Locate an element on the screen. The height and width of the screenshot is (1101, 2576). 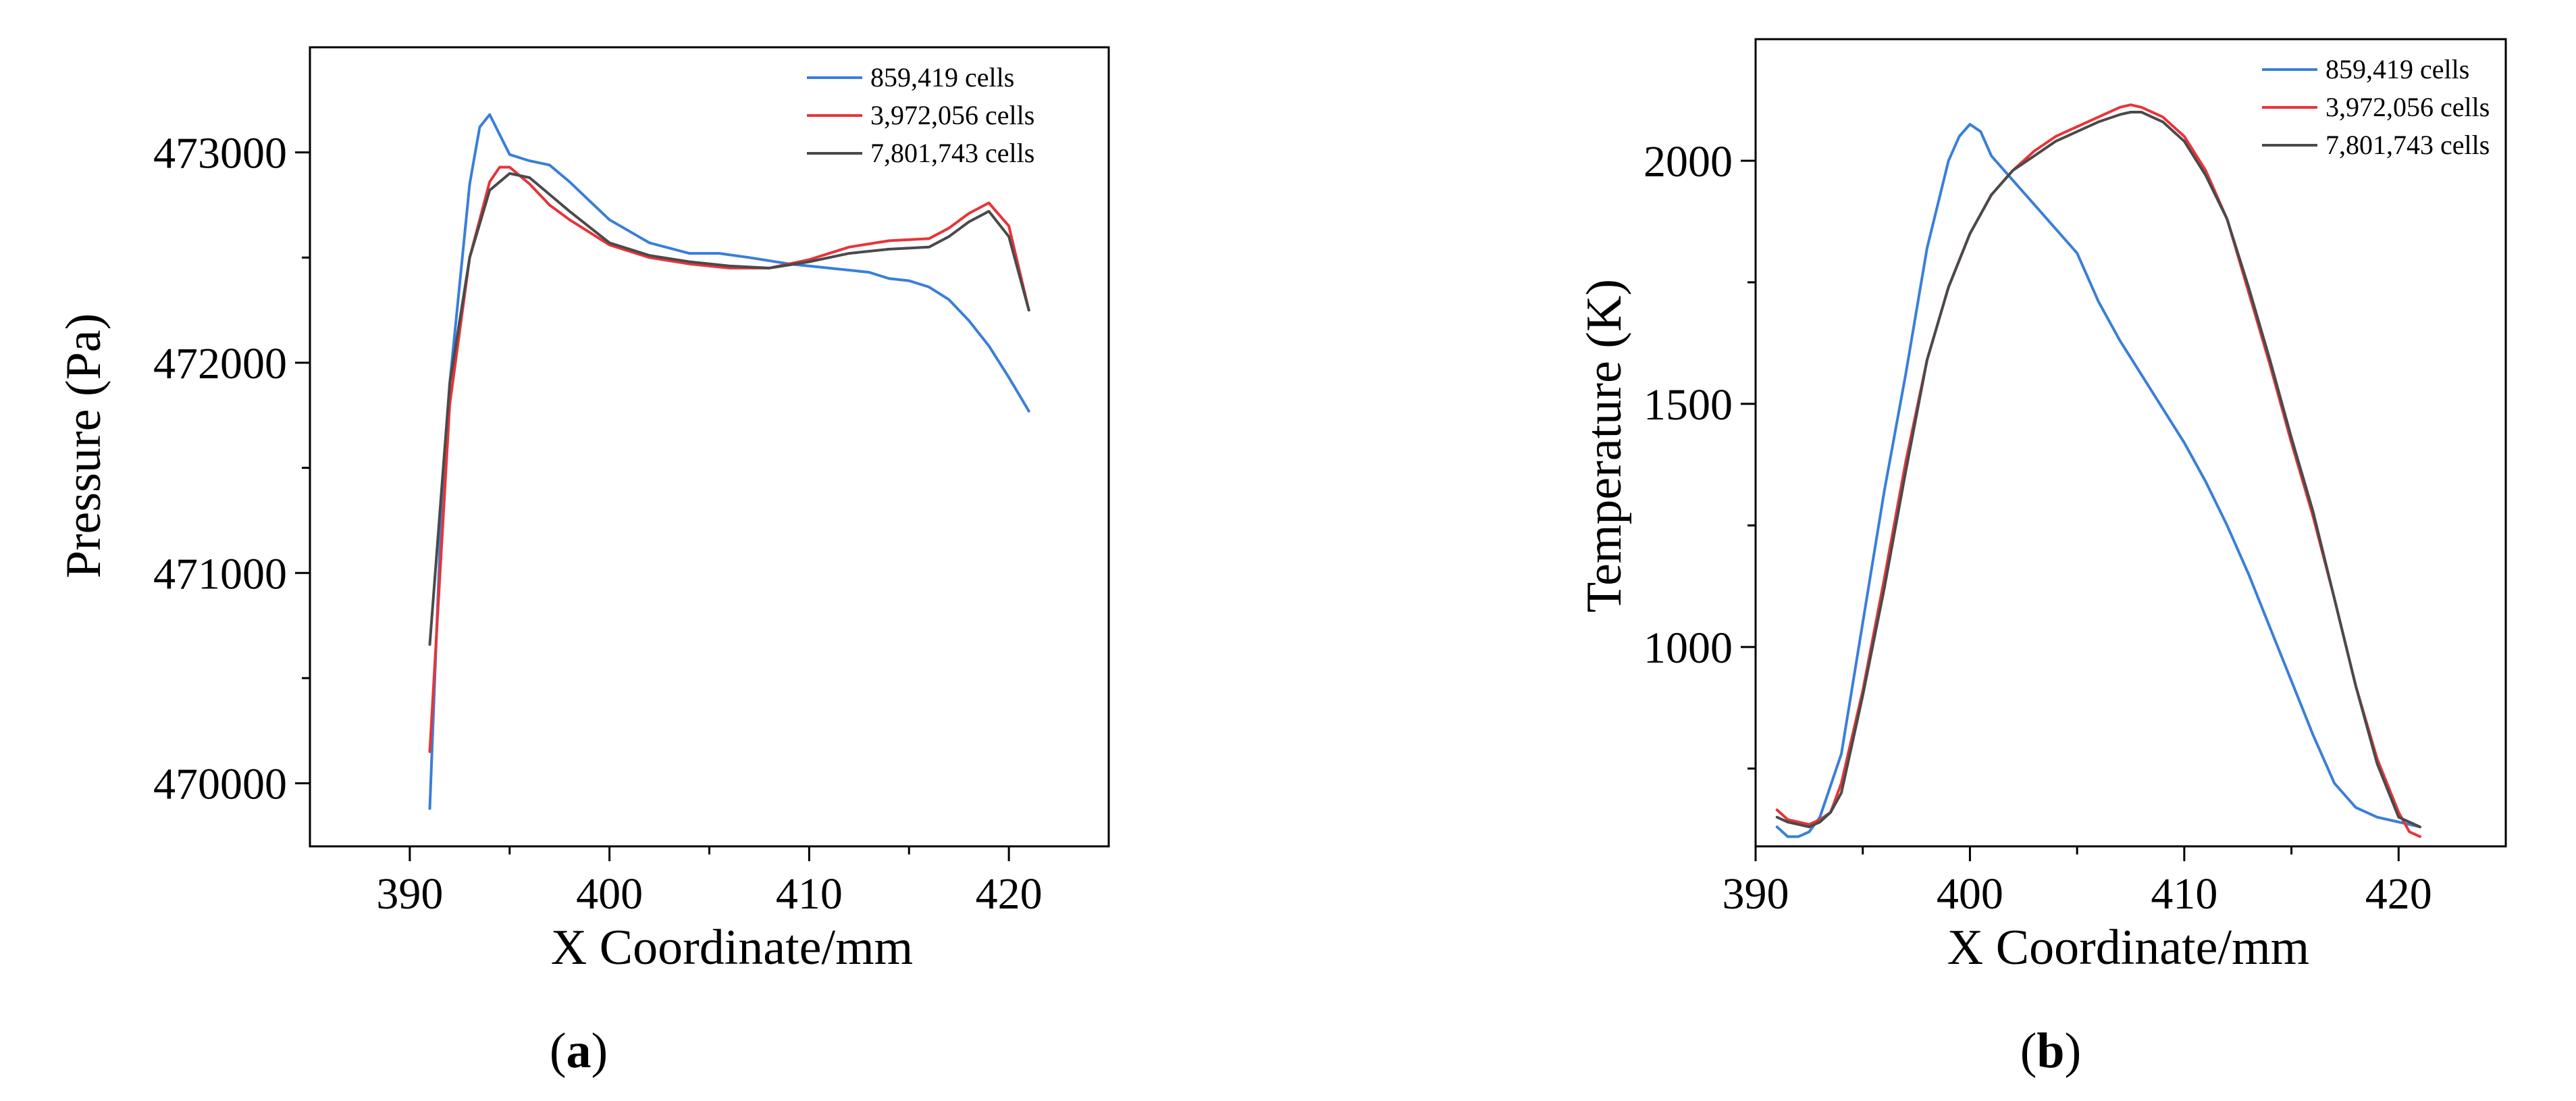
y-tick-label-a-3: 473000 is located at coordinates (220, 154).